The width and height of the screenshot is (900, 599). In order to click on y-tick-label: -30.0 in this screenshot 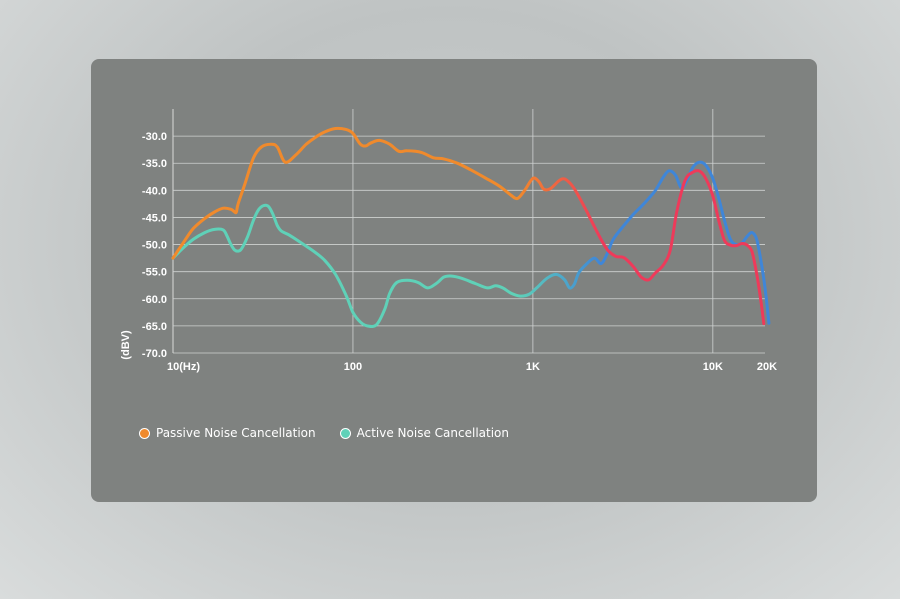, I will do `click(154, 137)`.